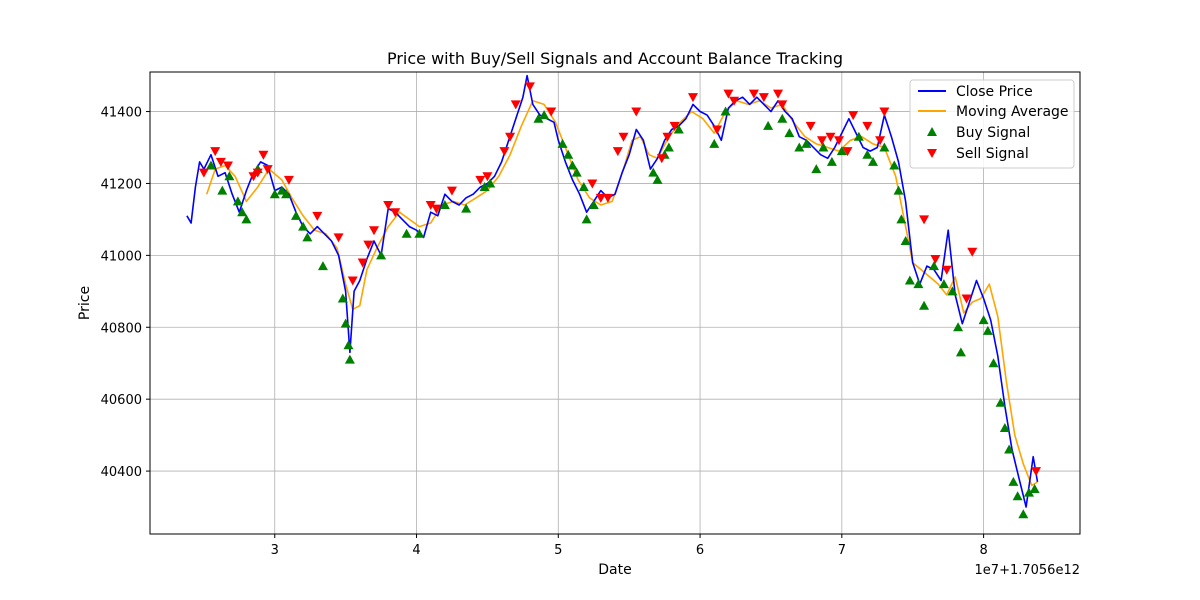  I want to click on legend-ma-label: Moving Average, so click(1012, 112).